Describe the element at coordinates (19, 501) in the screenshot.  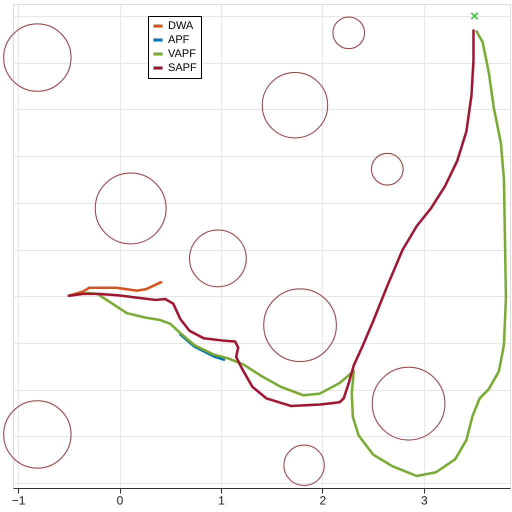
I see `x-tick-label: −1` at that location.